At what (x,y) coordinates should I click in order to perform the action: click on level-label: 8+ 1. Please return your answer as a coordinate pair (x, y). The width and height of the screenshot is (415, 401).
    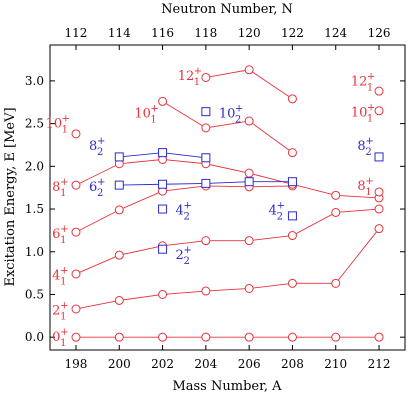
    Looking at the image, I should click on (365, 187).